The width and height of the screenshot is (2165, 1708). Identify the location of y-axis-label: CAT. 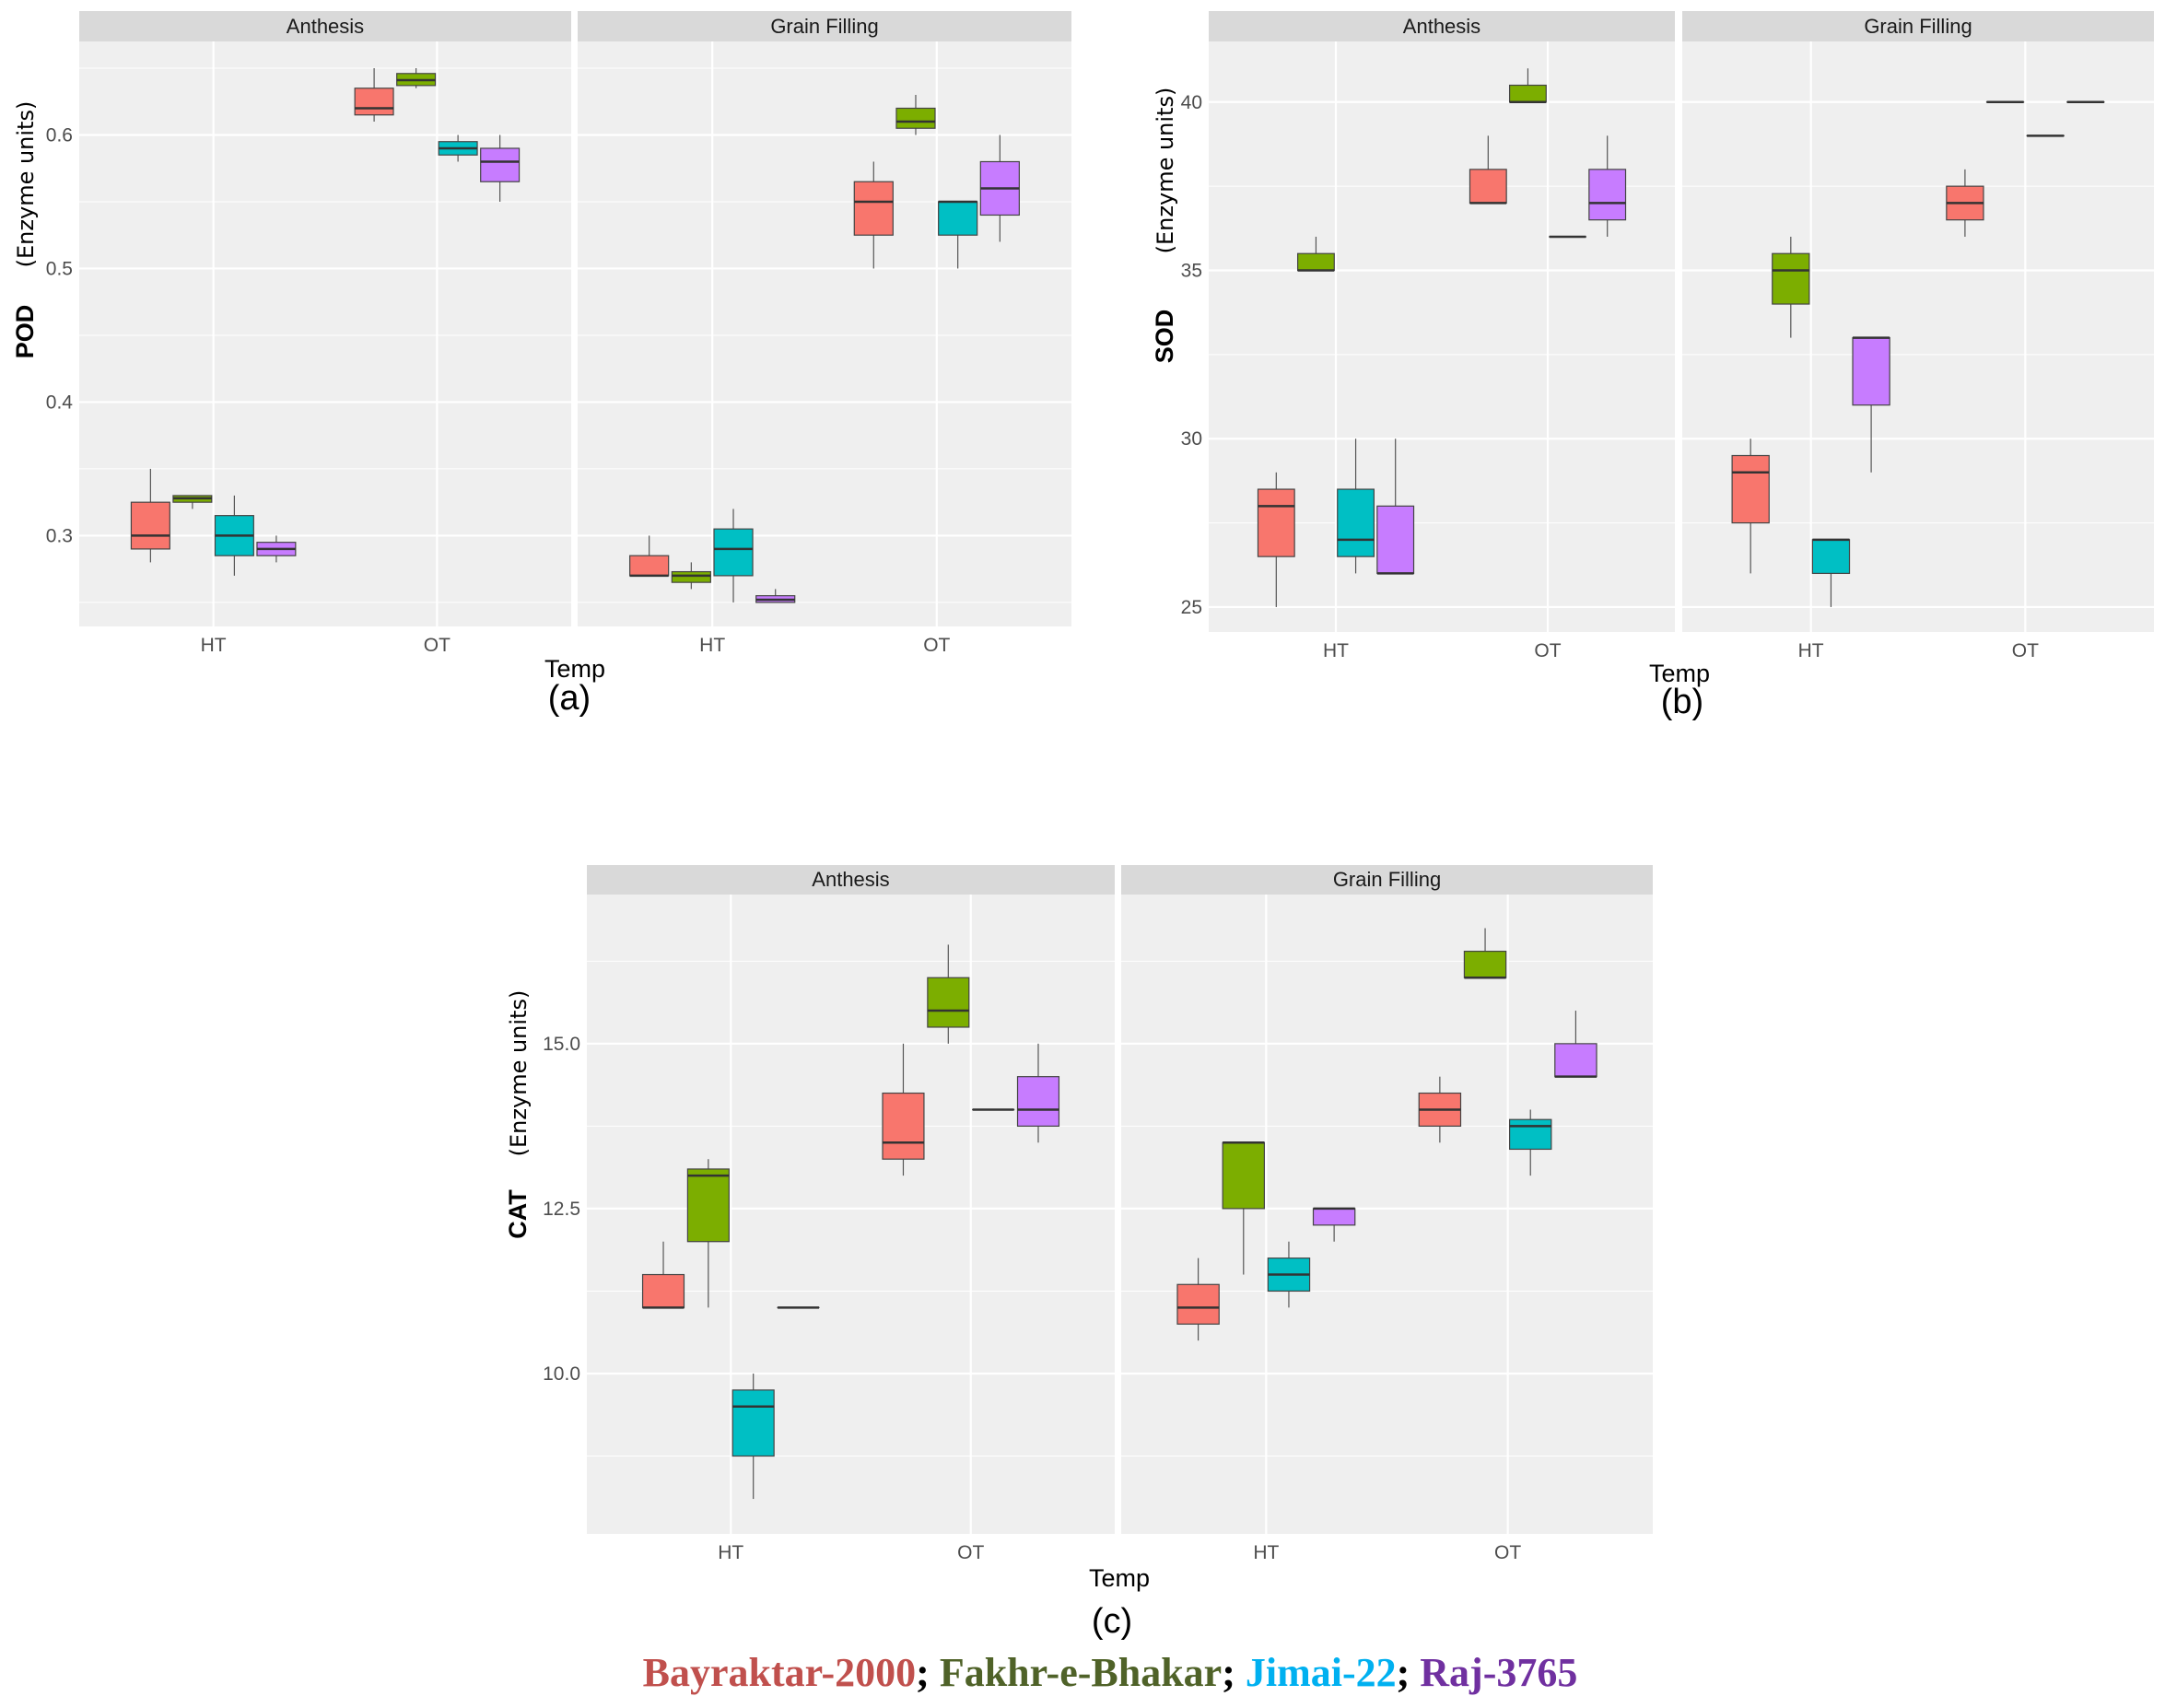
(518, 1214).